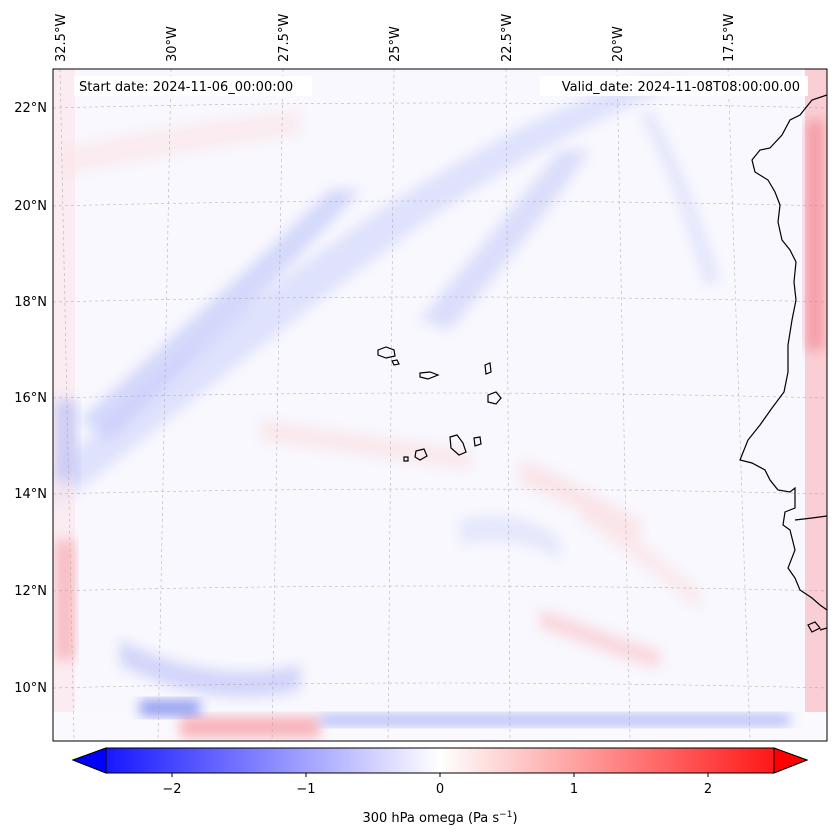 Image resolution: width=837 pixels, height=839 pixels. What do you see at coordinates (61, 38) in the screenshot?
I see `lon-label: 32.5°W` at bounding box center [61, 38].